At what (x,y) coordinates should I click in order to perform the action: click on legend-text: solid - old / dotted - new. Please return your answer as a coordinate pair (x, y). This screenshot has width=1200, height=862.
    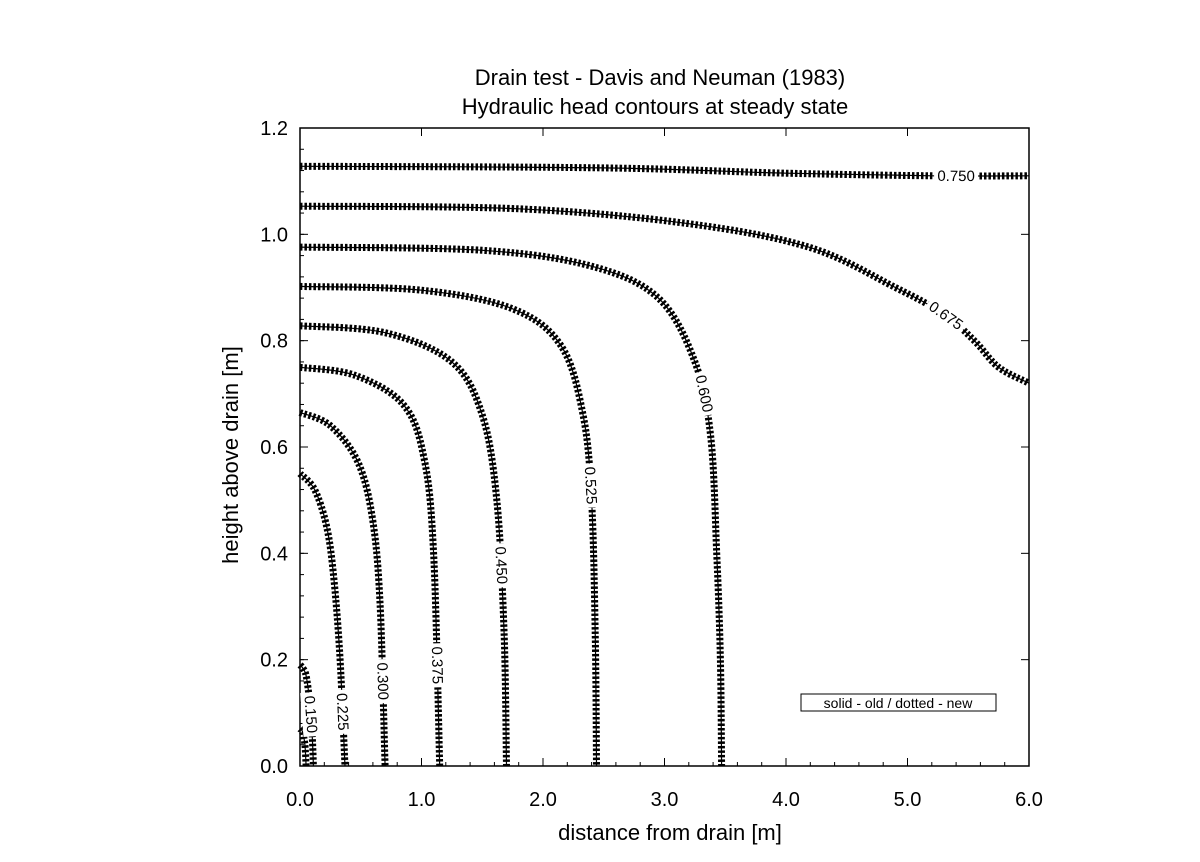
    Looking at the image, I should click on (899, 703).